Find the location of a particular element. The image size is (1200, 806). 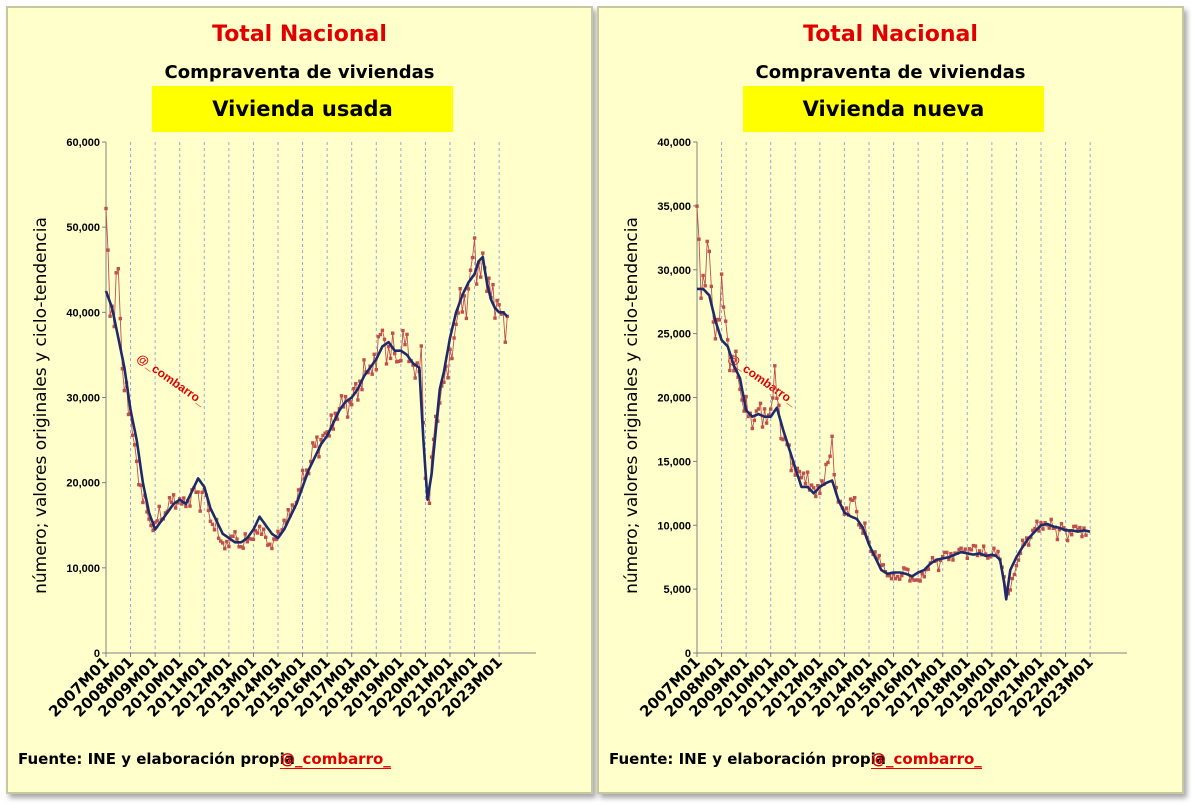

y-tick-label: 0 is located at coordinates (97, 654).